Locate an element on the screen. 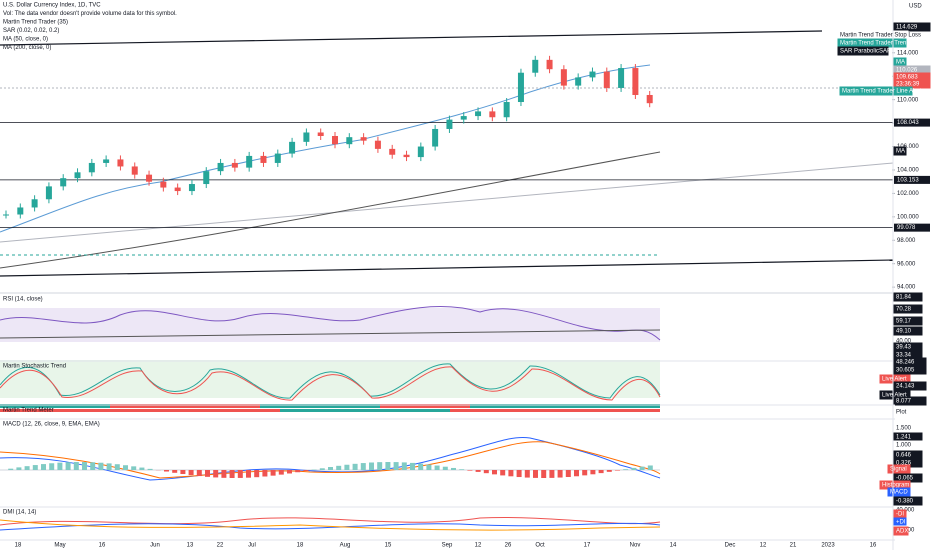  badge-label: Live Alert is located at coordinates (894, 380).